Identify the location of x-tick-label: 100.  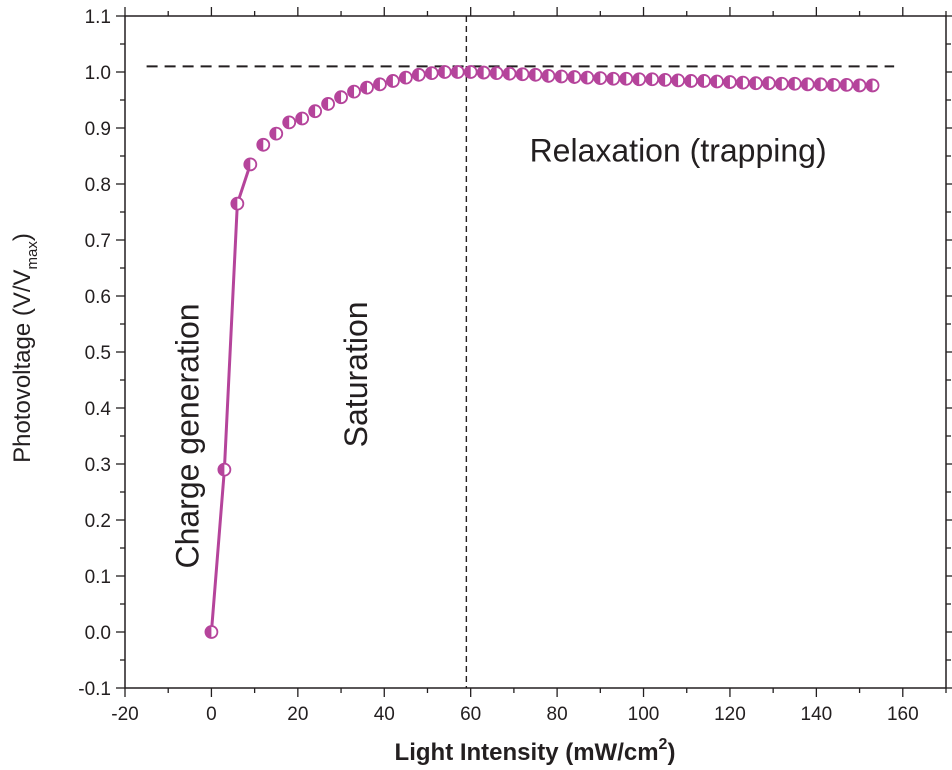
(644, 714).